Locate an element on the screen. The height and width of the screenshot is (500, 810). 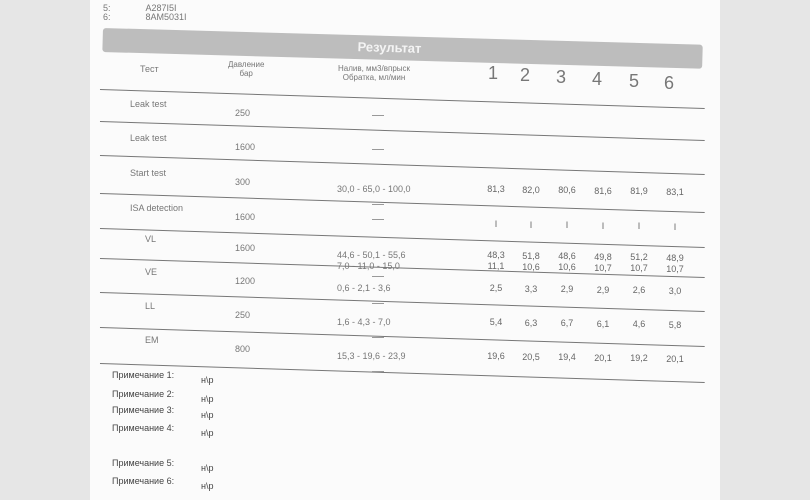
col-injector-5: 5 is located at coordinates (634, 81).